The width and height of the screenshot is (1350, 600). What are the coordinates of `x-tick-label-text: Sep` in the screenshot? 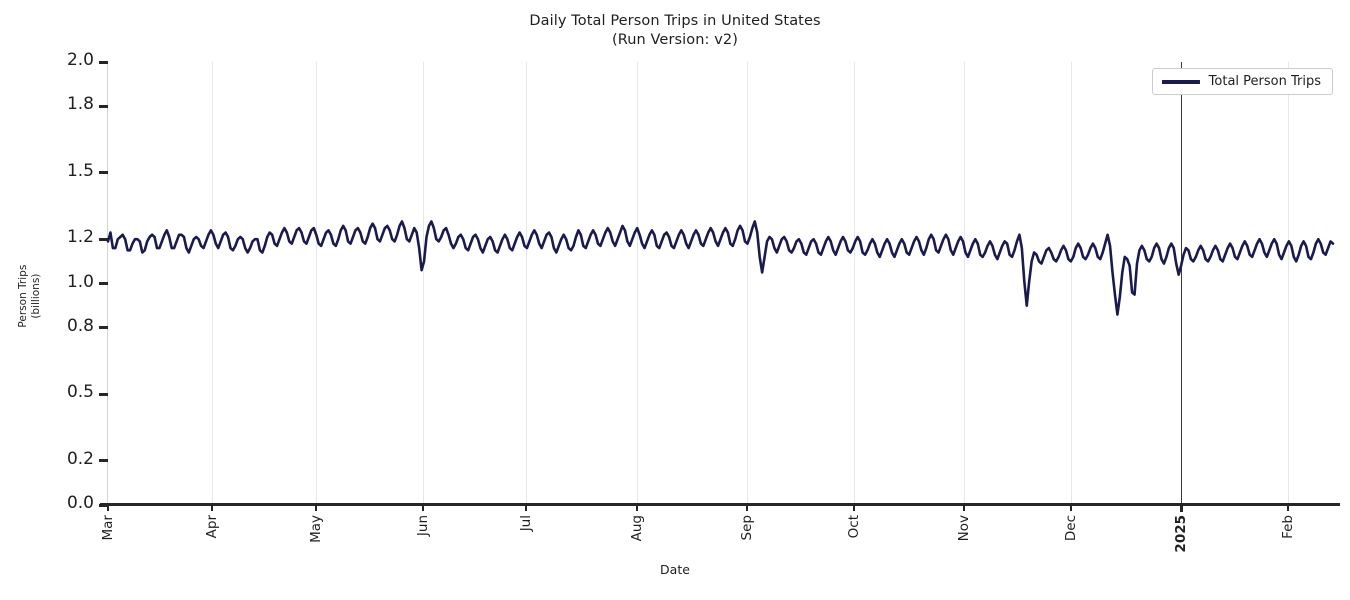 It's located at (746, 528).